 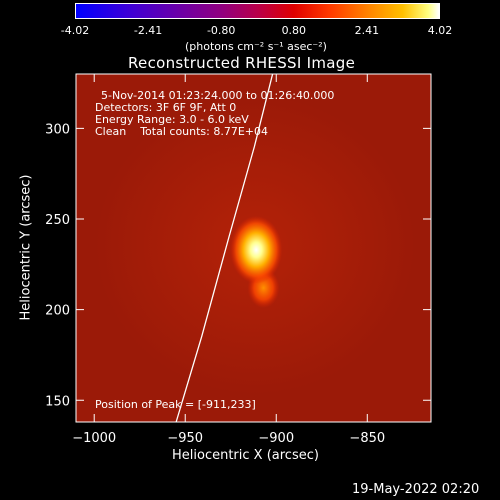 What do you see at coordinates (257, 11) in the screenshot?
I see `colorbar` at bounding box center [257, 11].